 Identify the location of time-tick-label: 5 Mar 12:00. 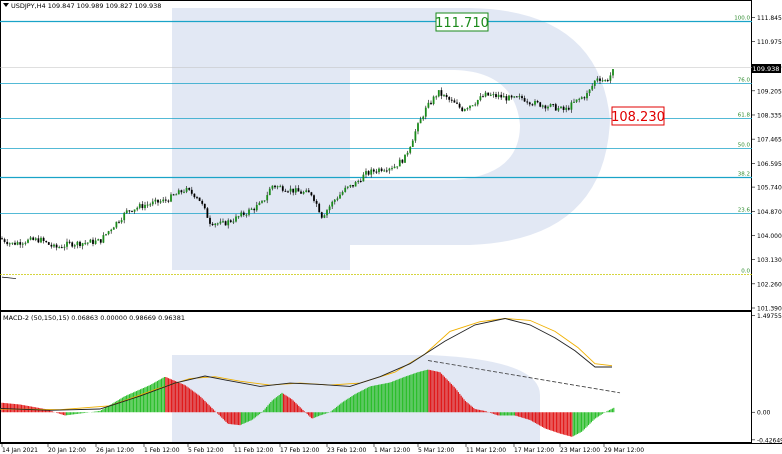
(436, 450).